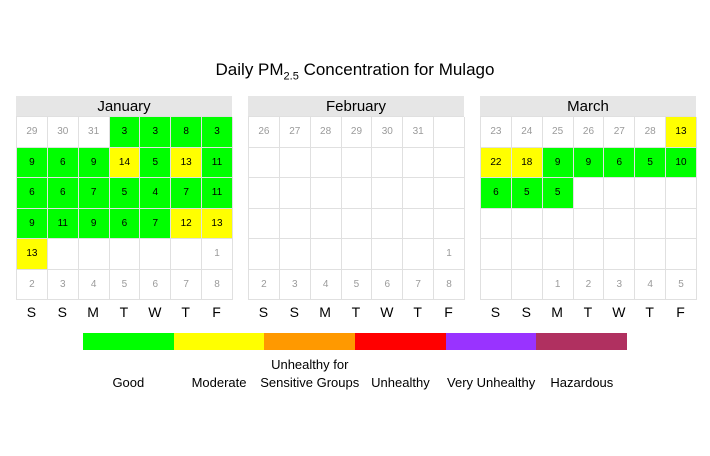  I want to click on month-header: February, so click(356, 106).